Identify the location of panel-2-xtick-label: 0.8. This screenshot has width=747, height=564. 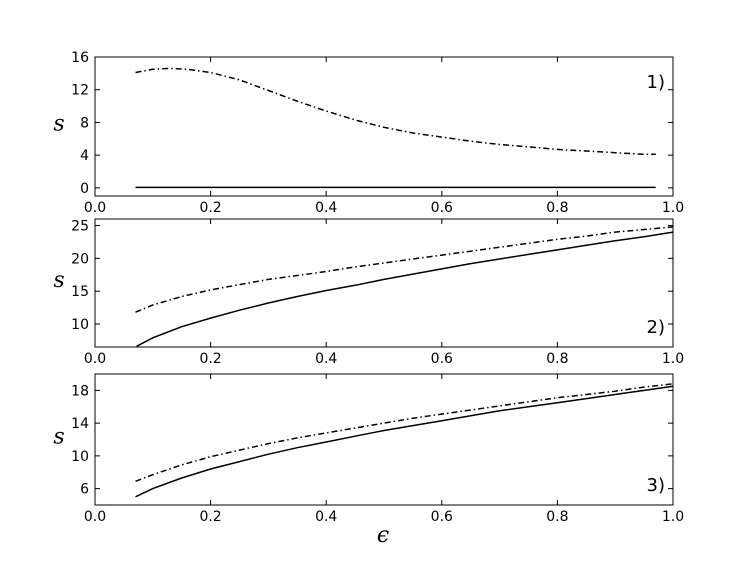
(557, 359).